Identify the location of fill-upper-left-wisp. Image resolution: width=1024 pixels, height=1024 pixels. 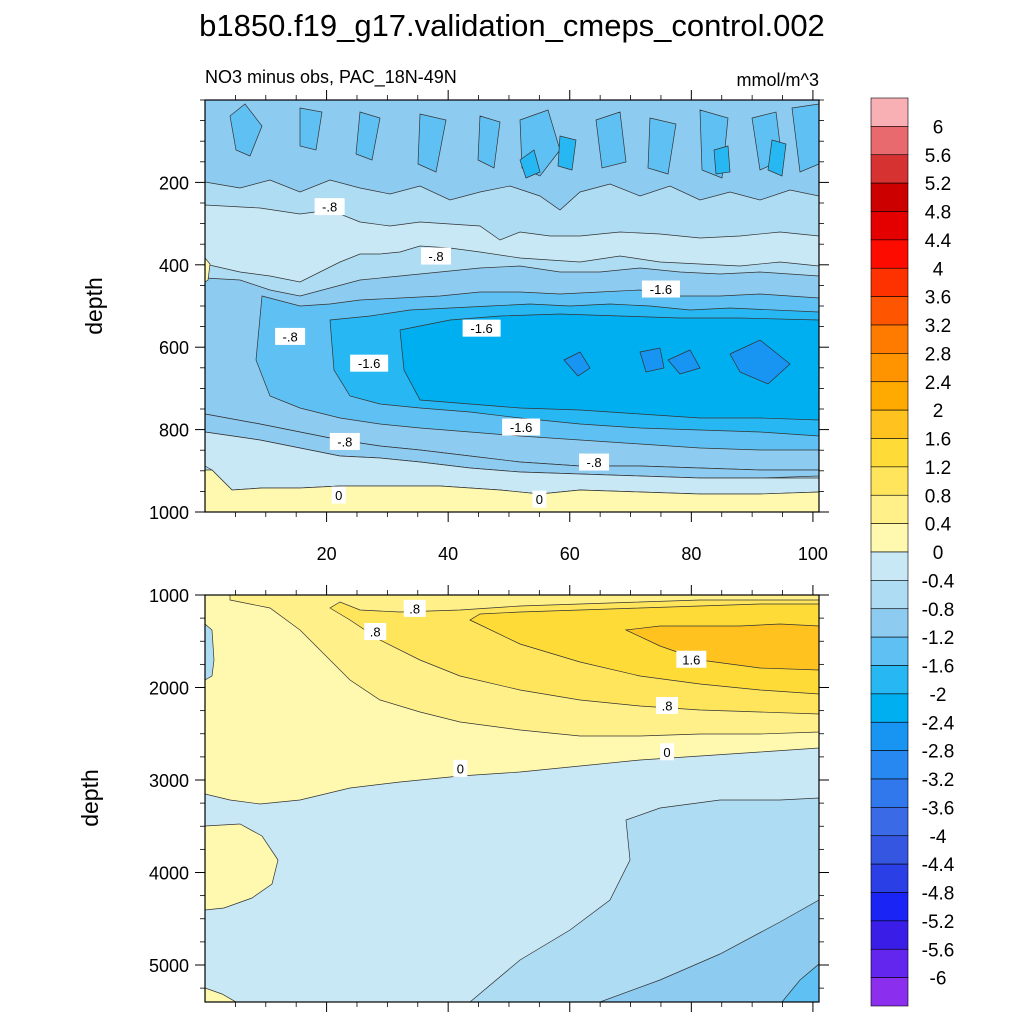
(208, 270).